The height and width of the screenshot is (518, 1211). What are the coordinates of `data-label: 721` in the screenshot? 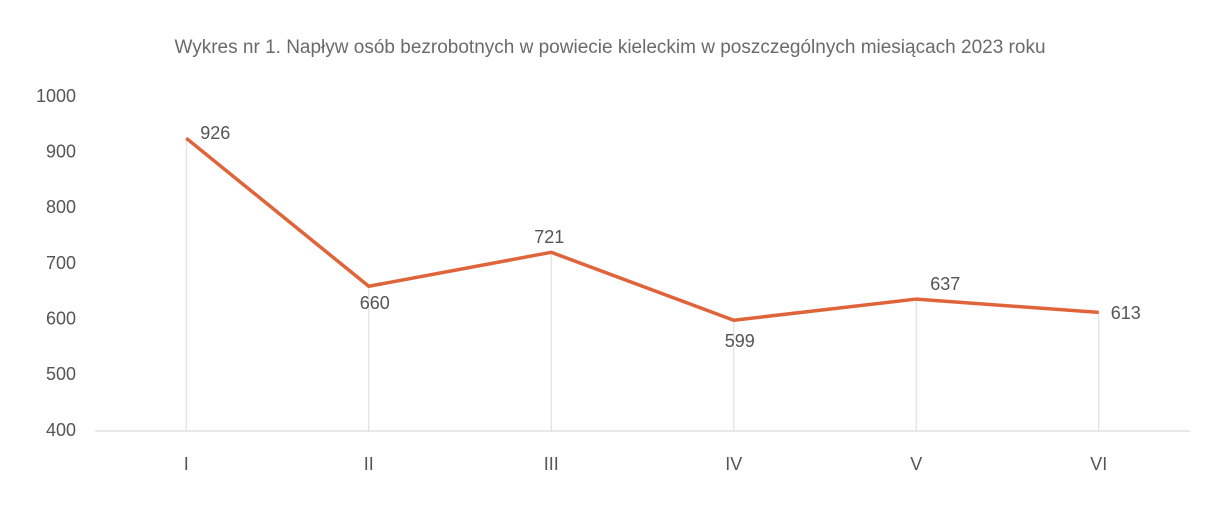 It's located at (549, 237).